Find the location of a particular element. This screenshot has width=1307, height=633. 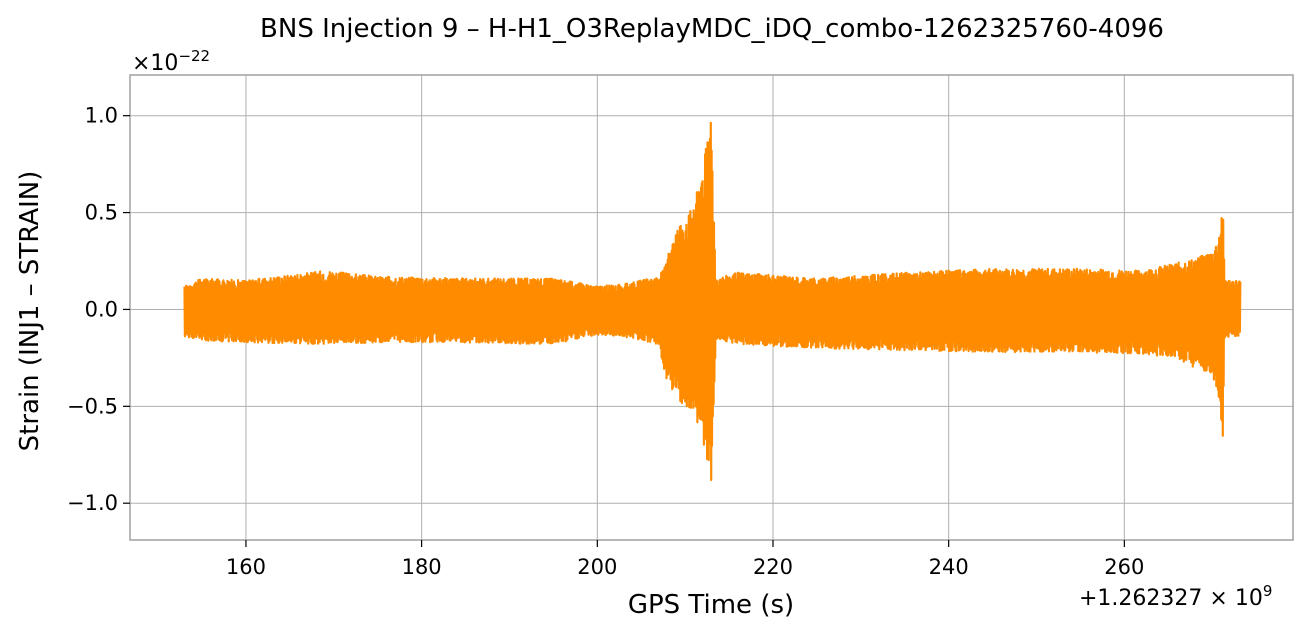

x-axis-label: GPS Time (s) is located at coordinates (711, 605).